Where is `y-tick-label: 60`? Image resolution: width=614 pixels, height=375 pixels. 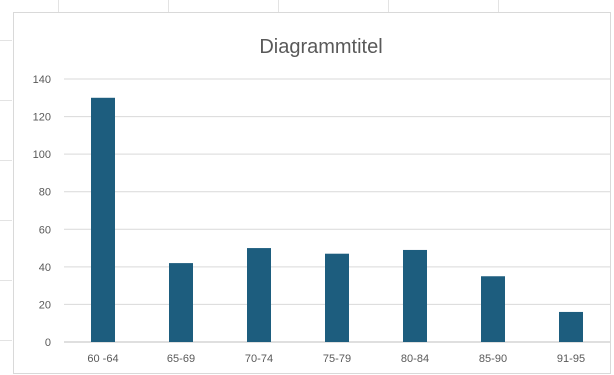 y-tick-label: 60 is located at coordinates (45, 230).